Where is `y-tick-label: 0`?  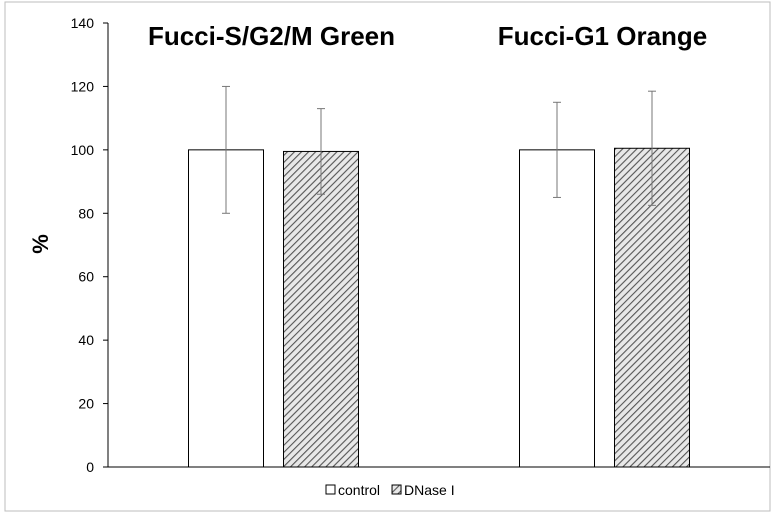
y-tick-label: 0 is located at coordinates (90, 467).